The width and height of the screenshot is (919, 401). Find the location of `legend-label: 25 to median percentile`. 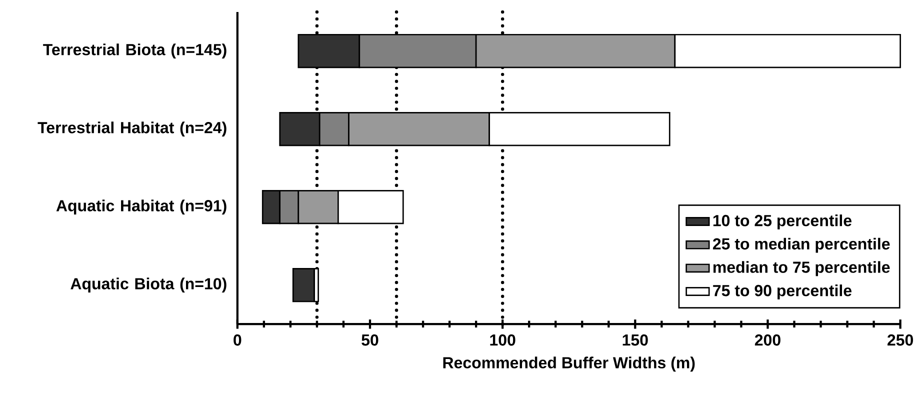

legend-label: 25 to median percentile is located at coordinates (801, 245).